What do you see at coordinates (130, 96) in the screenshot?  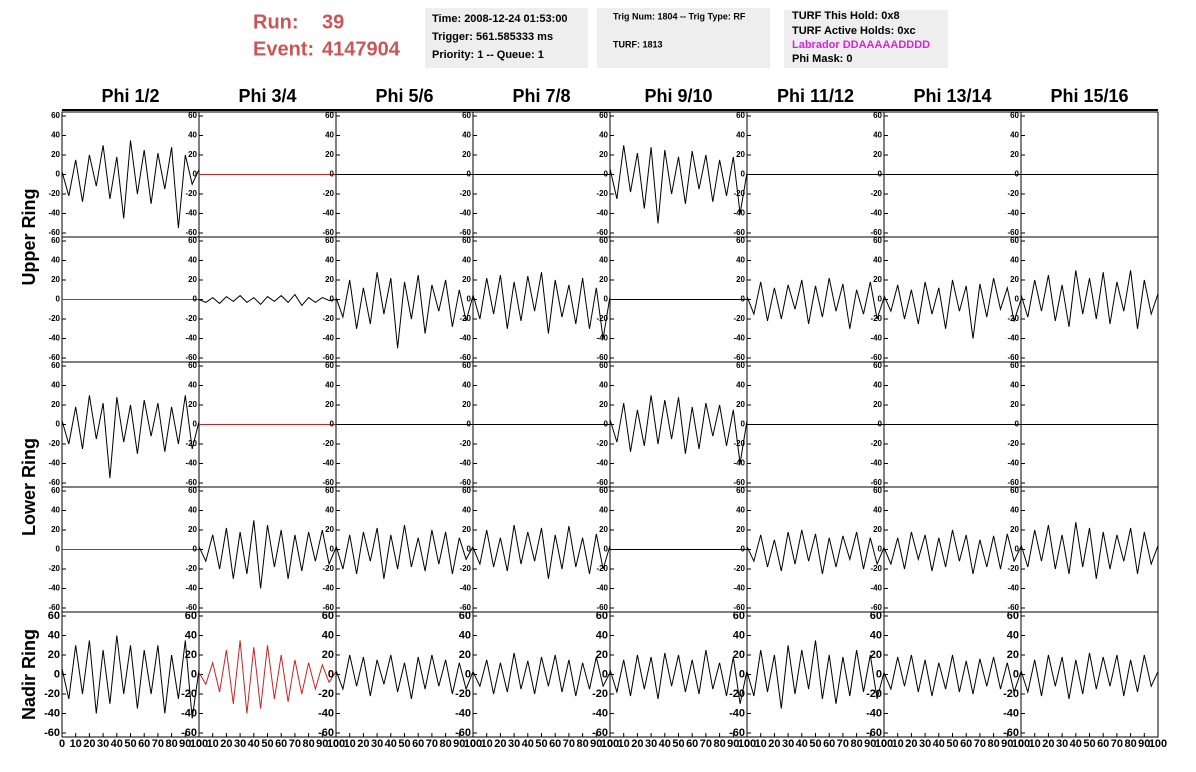 I see `column-header: Phi 1/2` at bounding box center [130, 96].